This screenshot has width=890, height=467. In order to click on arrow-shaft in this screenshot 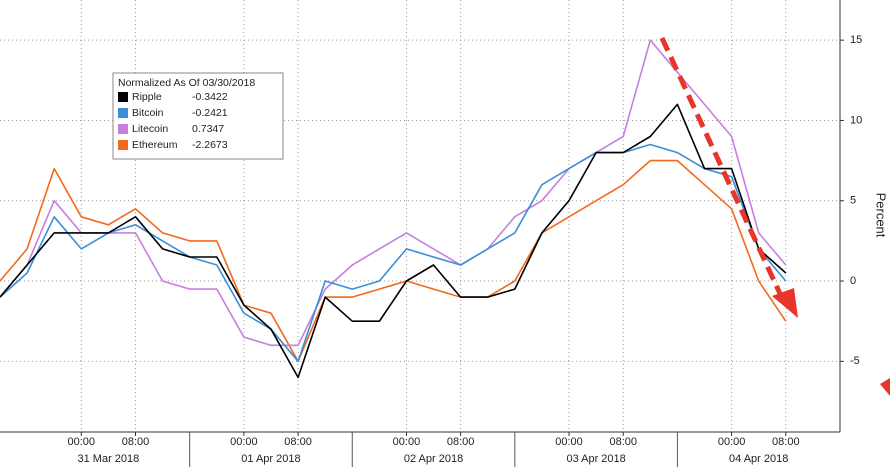, I will do `click(722, 168)`.